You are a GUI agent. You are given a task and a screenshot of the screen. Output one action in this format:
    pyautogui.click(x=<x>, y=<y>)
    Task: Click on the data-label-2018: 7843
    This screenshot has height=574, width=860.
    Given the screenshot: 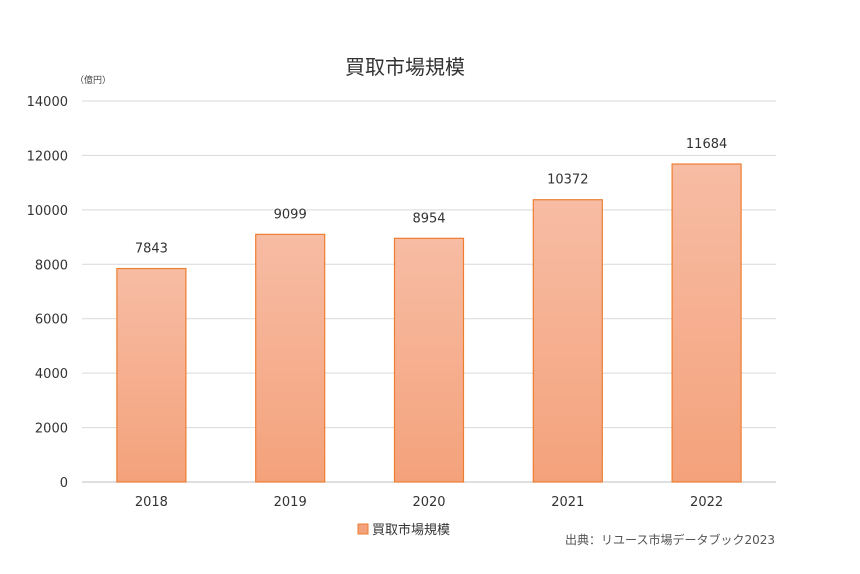 What is the action you would take?
    pyautogui.click(x=151, y=249)
    